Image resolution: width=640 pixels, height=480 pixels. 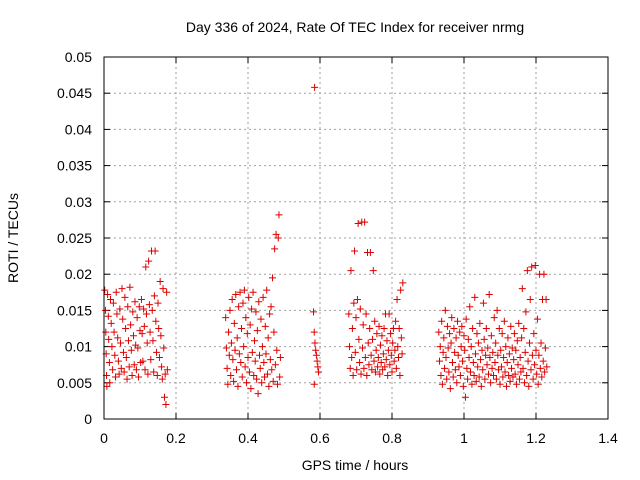 What do you see at coordinates (78, 57) in the screenshot?
I see `y-tick-label: 0.05` at bounding box center [78, 57].